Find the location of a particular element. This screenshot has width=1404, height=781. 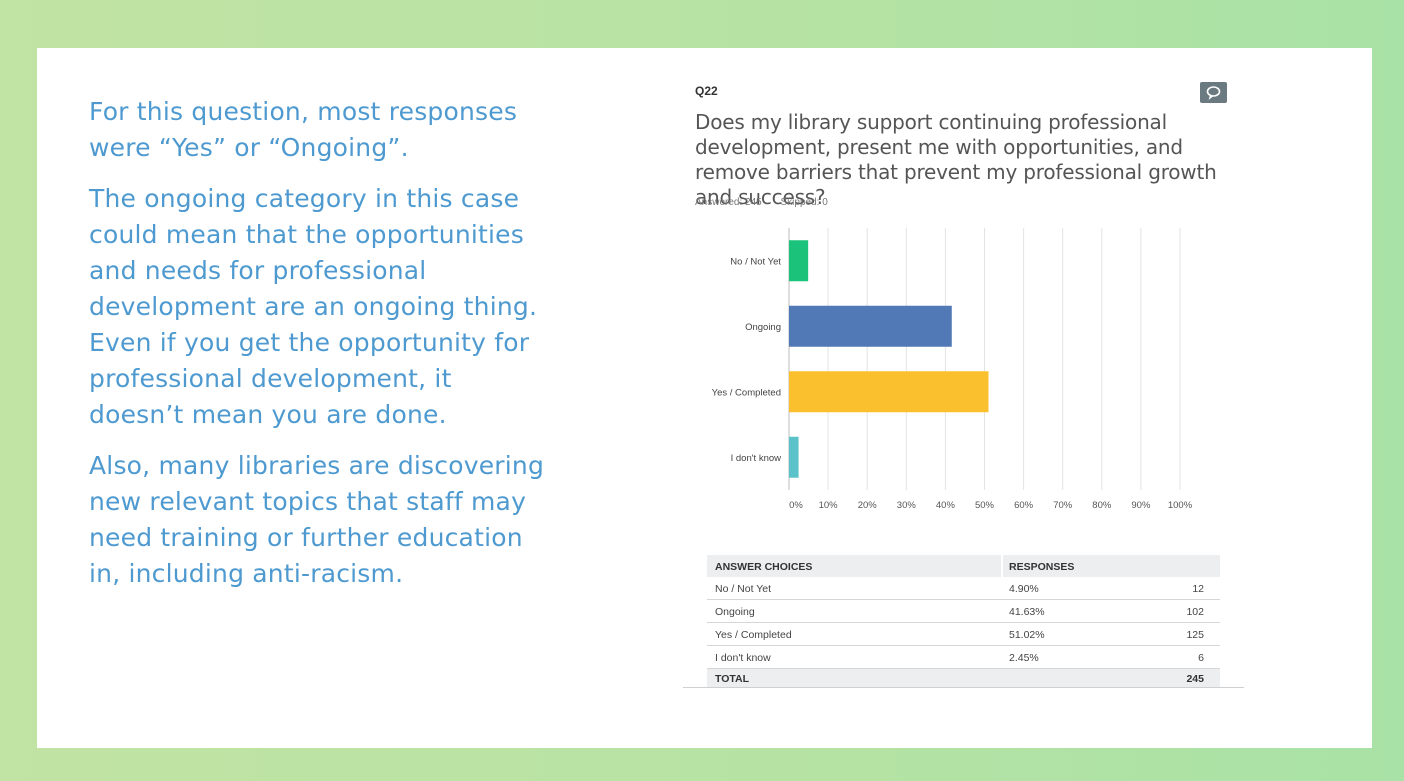

total-label: TOTAL is located at coordinates (732, 679).